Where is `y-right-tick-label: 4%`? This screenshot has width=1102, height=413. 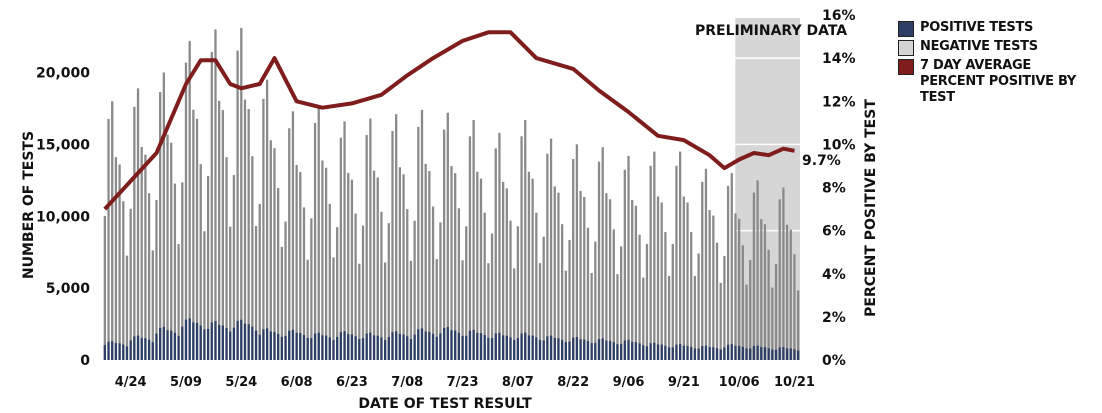
y-right-tick-label: 4% is located at coordinates (834, 275).